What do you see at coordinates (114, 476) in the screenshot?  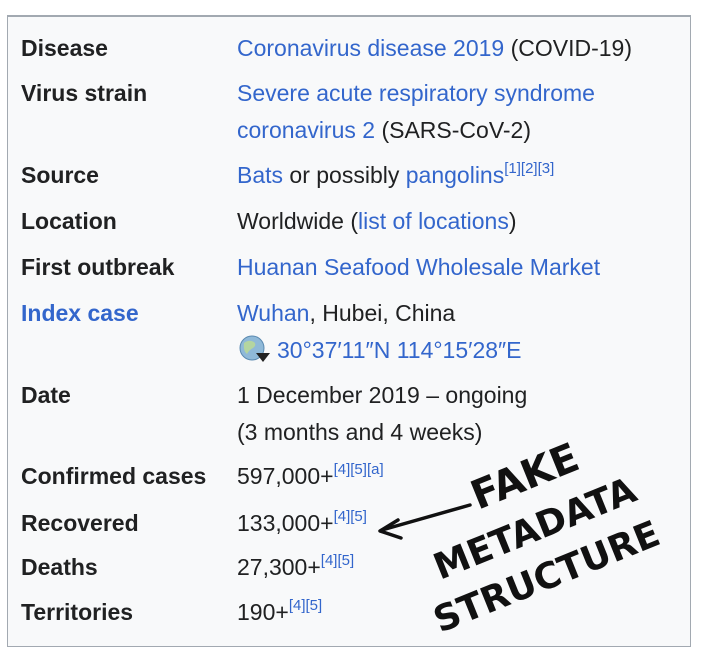 I see `label-confirmed-cases: Confirmed cases` at bounding box center [114, 476].